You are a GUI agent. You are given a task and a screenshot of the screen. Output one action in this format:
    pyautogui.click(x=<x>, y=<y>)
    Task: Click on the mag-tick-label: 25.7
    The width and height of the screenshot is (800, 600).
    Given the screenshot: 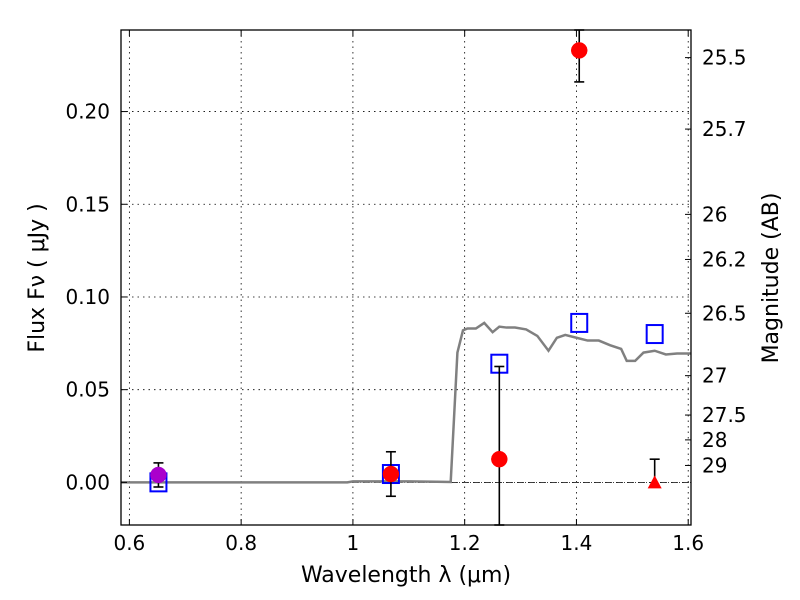 What is the action you would take?
    pyautogui.click(x=724, y=129)
    